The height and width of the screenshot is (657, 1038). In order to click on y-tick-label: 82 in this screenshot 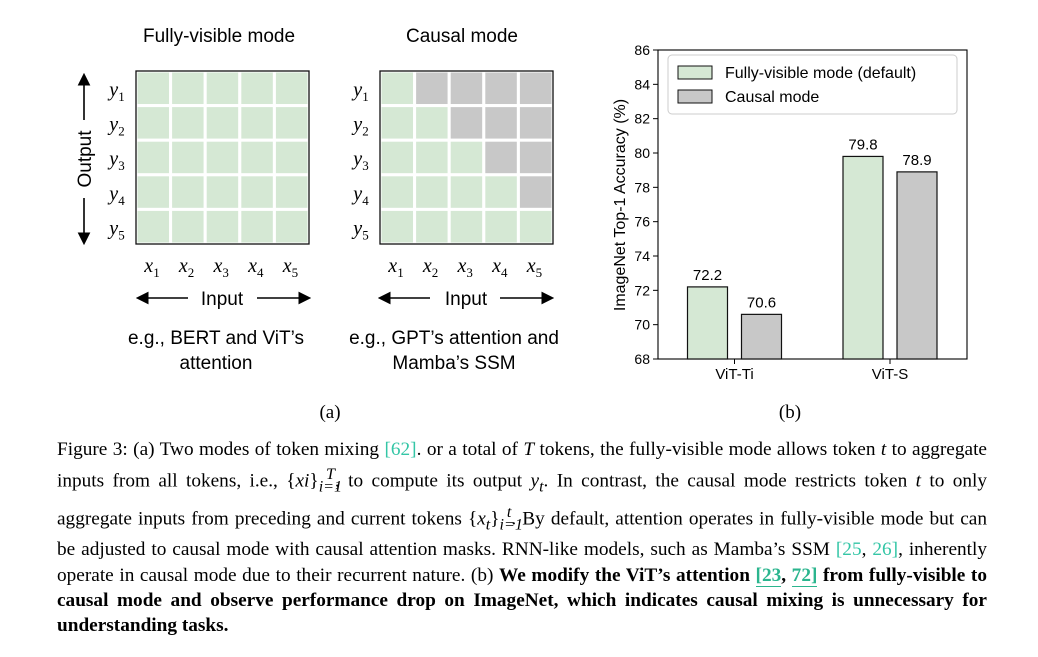, I will do `click(642, 119)`.